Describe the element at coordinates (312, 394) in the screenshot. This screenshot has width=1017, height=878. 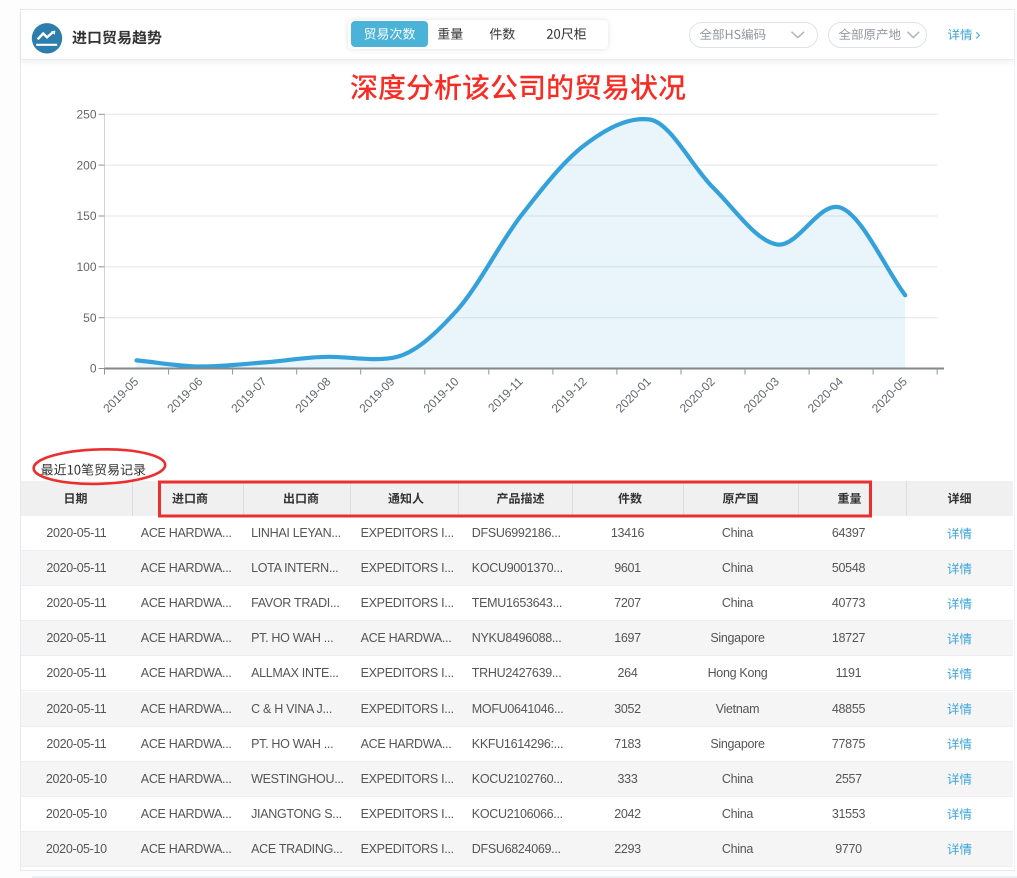
I see `svg-text: 2019-08` at that location.